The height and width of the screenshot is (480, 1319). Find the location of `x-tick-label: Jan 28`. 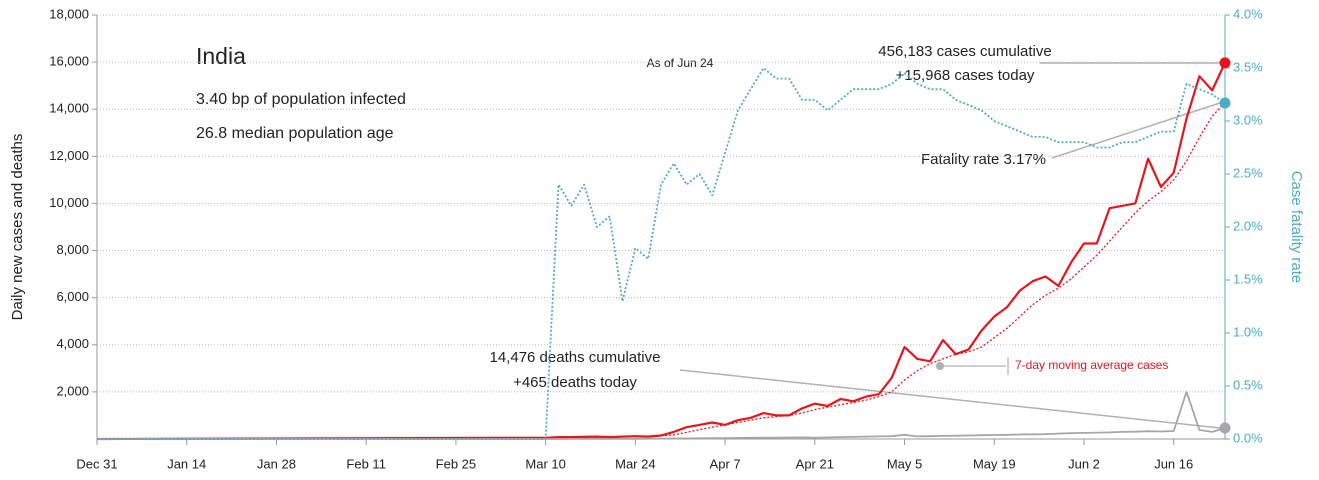

x-tick-label: Jan 28 is located at coordinates (276, 463).